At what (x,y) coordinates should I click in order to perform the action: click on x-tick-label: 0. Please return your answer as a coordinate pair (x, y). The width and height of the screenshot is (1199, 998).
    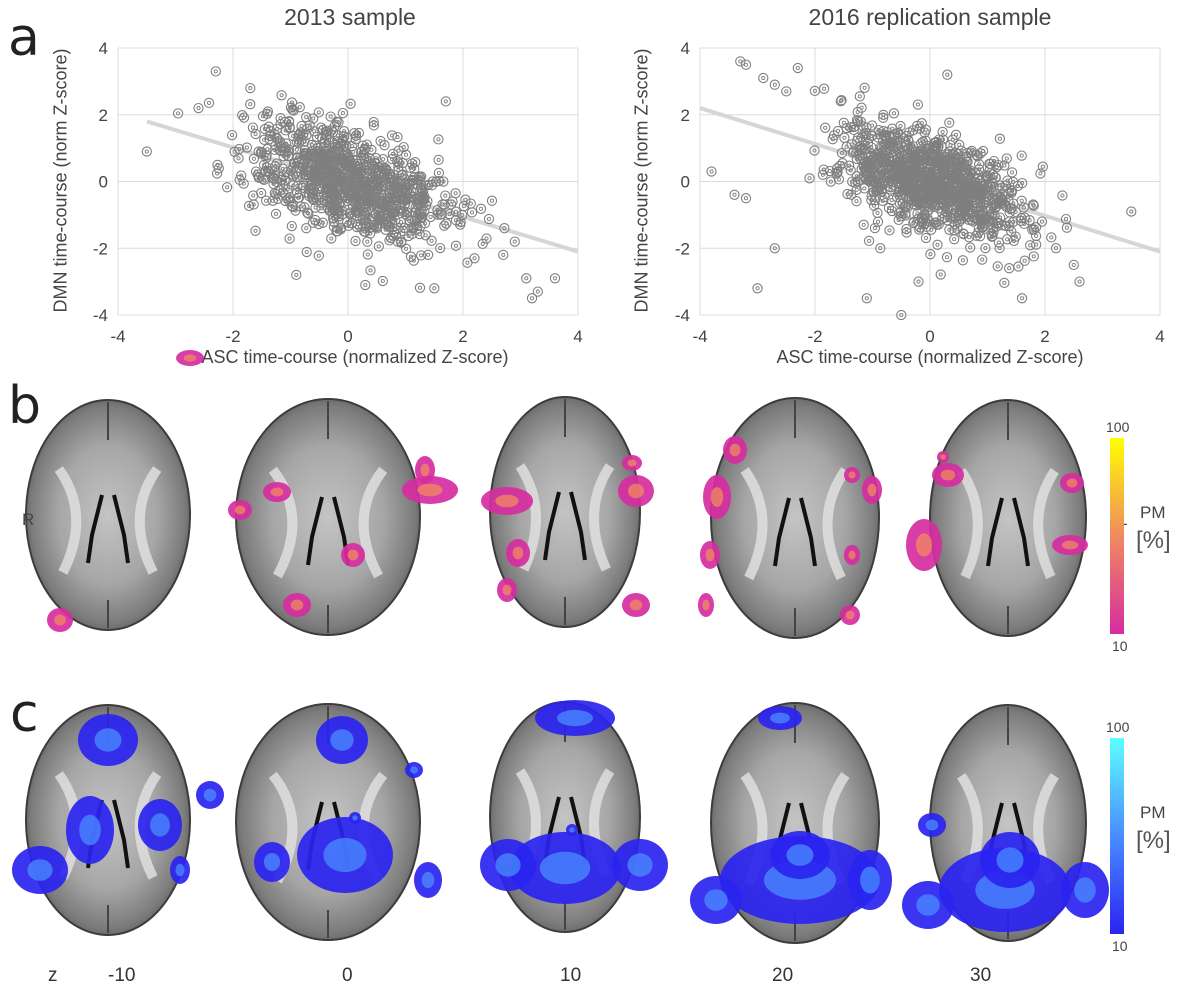
    Looking at the image, I should click on (347, 336).